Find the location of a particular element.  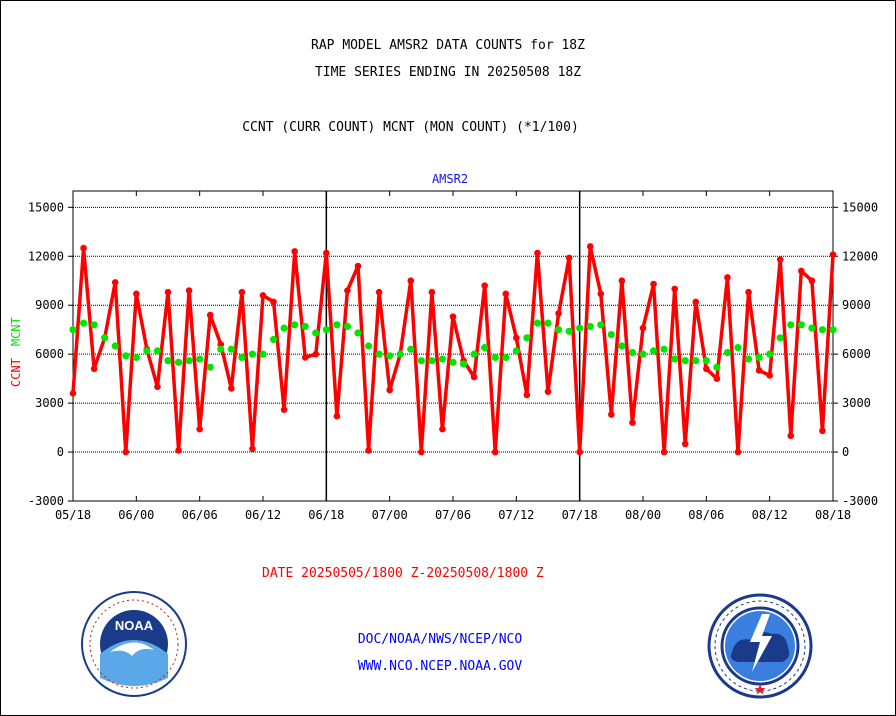

y-axis-label-ccnt: CCNT is located at coordinates (16, 372).